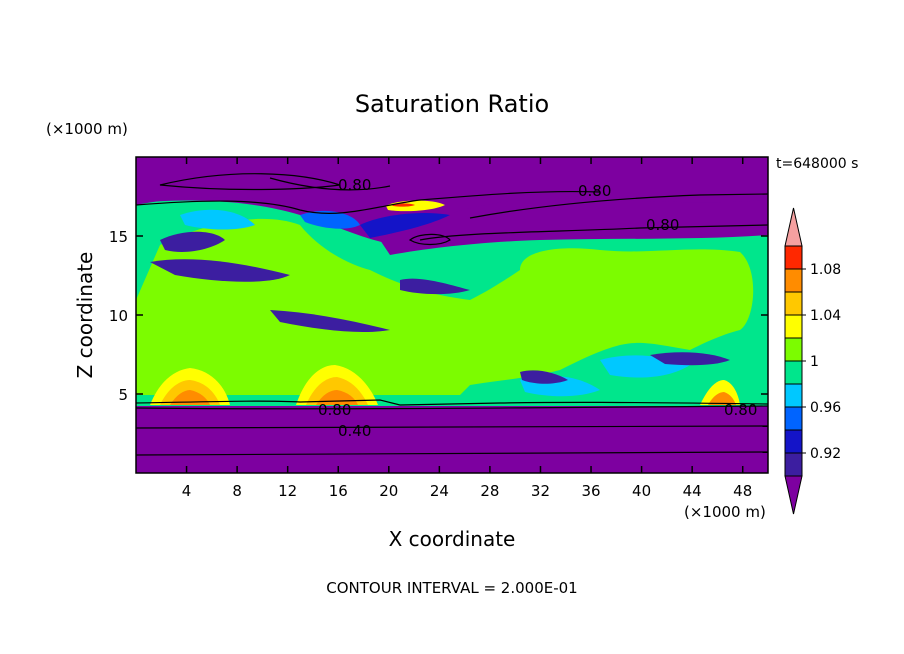 The width and height of the screenshot is (904, 654). Describe the element at coordinates (540, 491) in the screenshot. I see `x-tick-label: 32` at that location.